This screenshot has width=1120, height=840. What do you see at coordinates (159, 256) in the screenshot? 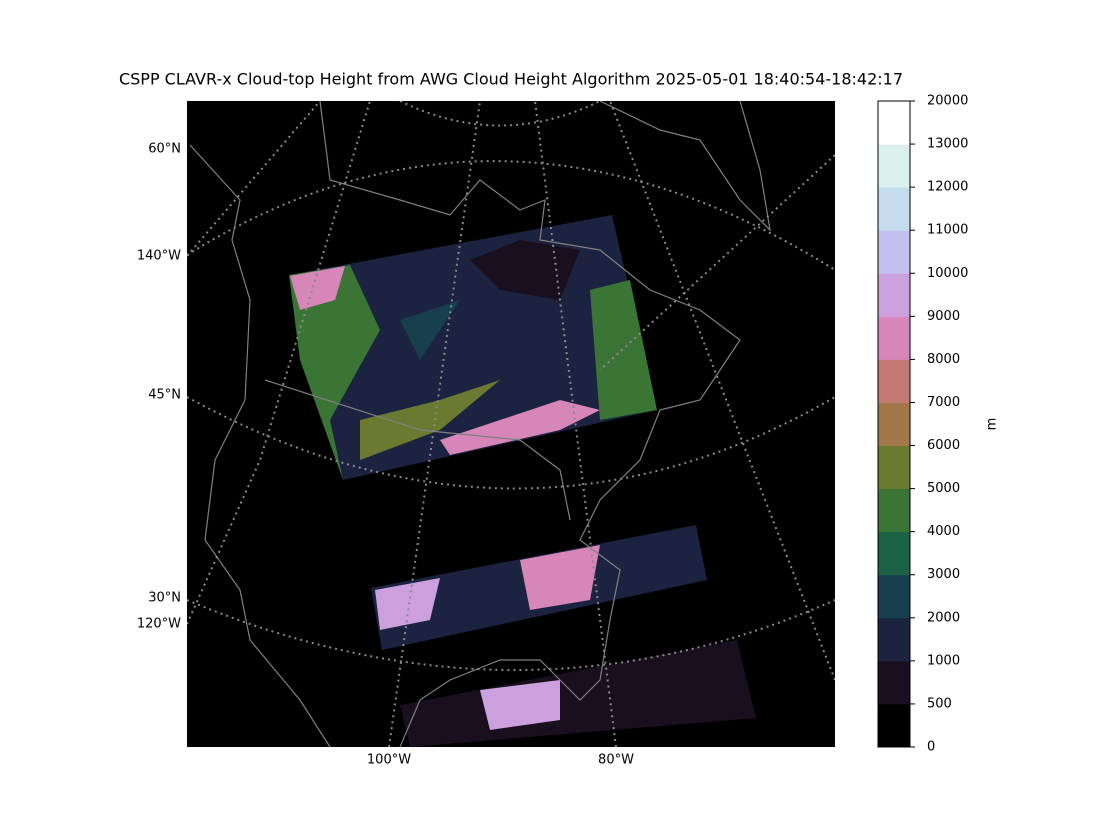
I see `lat-lon-label: 140°W` at bounding box center [159, 256].